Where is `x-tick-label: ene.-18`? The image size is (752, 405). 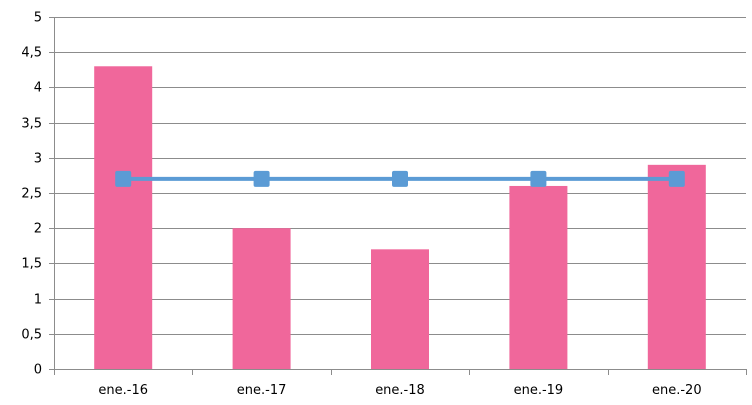 x-tick-label: ene.-18 is located at coordinates (400, 390).